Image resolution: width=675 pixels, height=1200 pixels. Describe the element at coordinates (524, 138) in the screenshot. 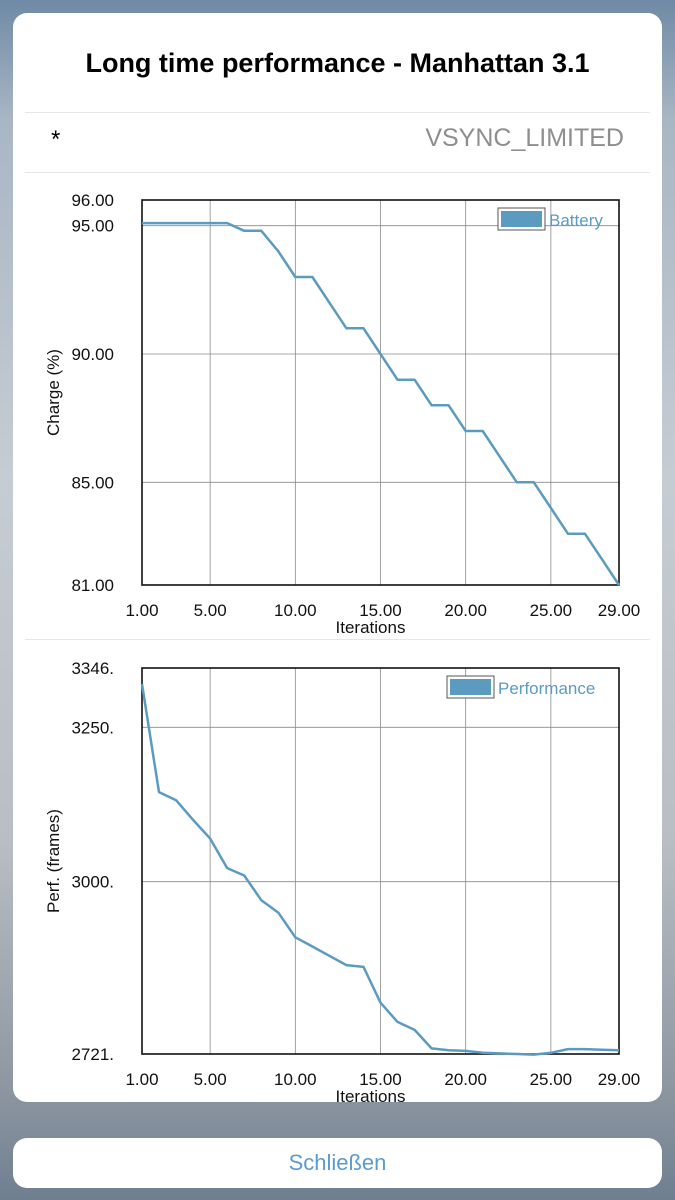

I see `info-mode-value: VSYNC_LIMITED` at that location.